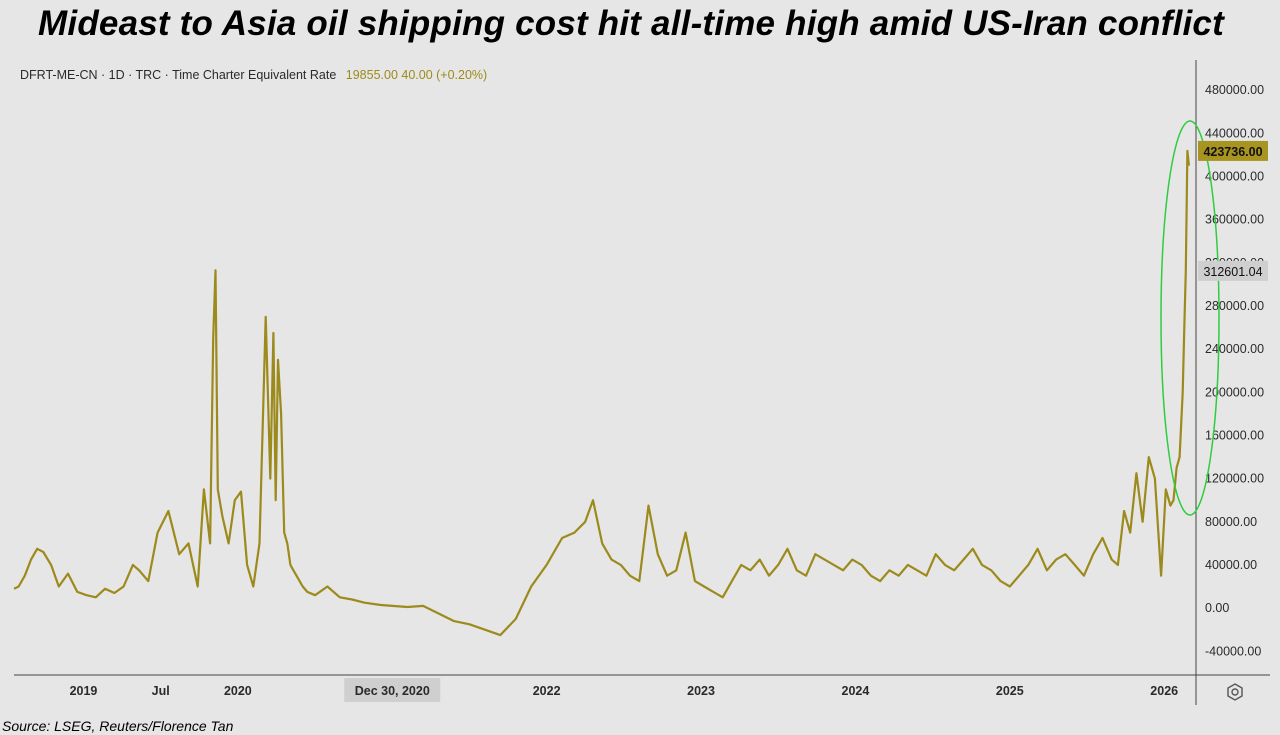 The width and height of the screenshot is (1280, 735). I want to click on y-tick-label: 440000.00, so click(1234, 133).